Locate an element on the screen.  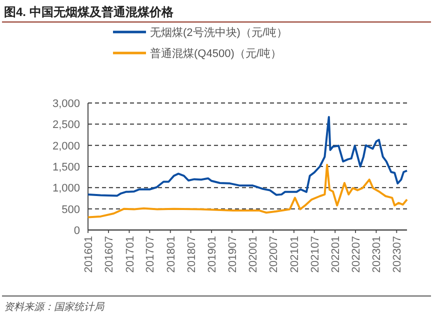
x-tick-label: 201601 is located at coordinates (89, 254).